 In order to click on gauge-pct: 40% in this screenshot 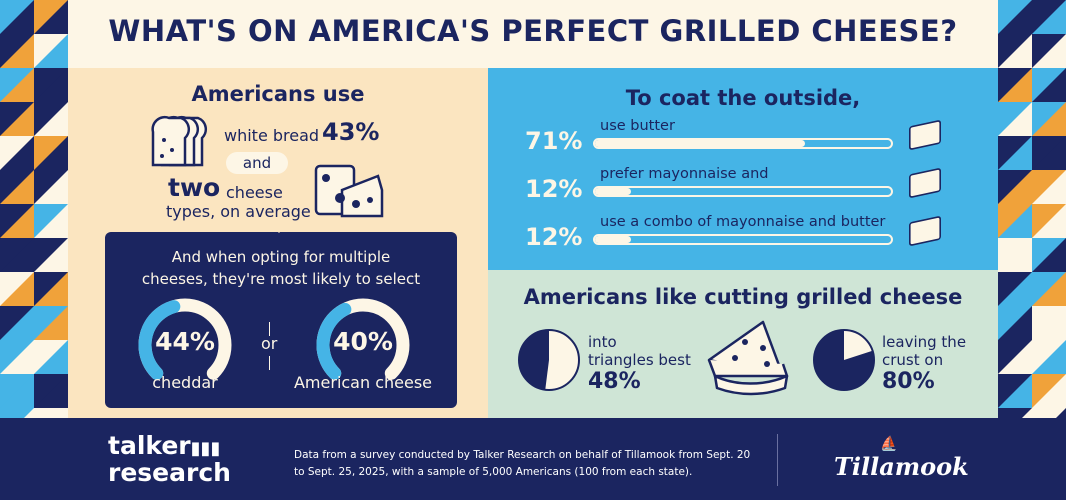, I will do `click(363, 341)`.